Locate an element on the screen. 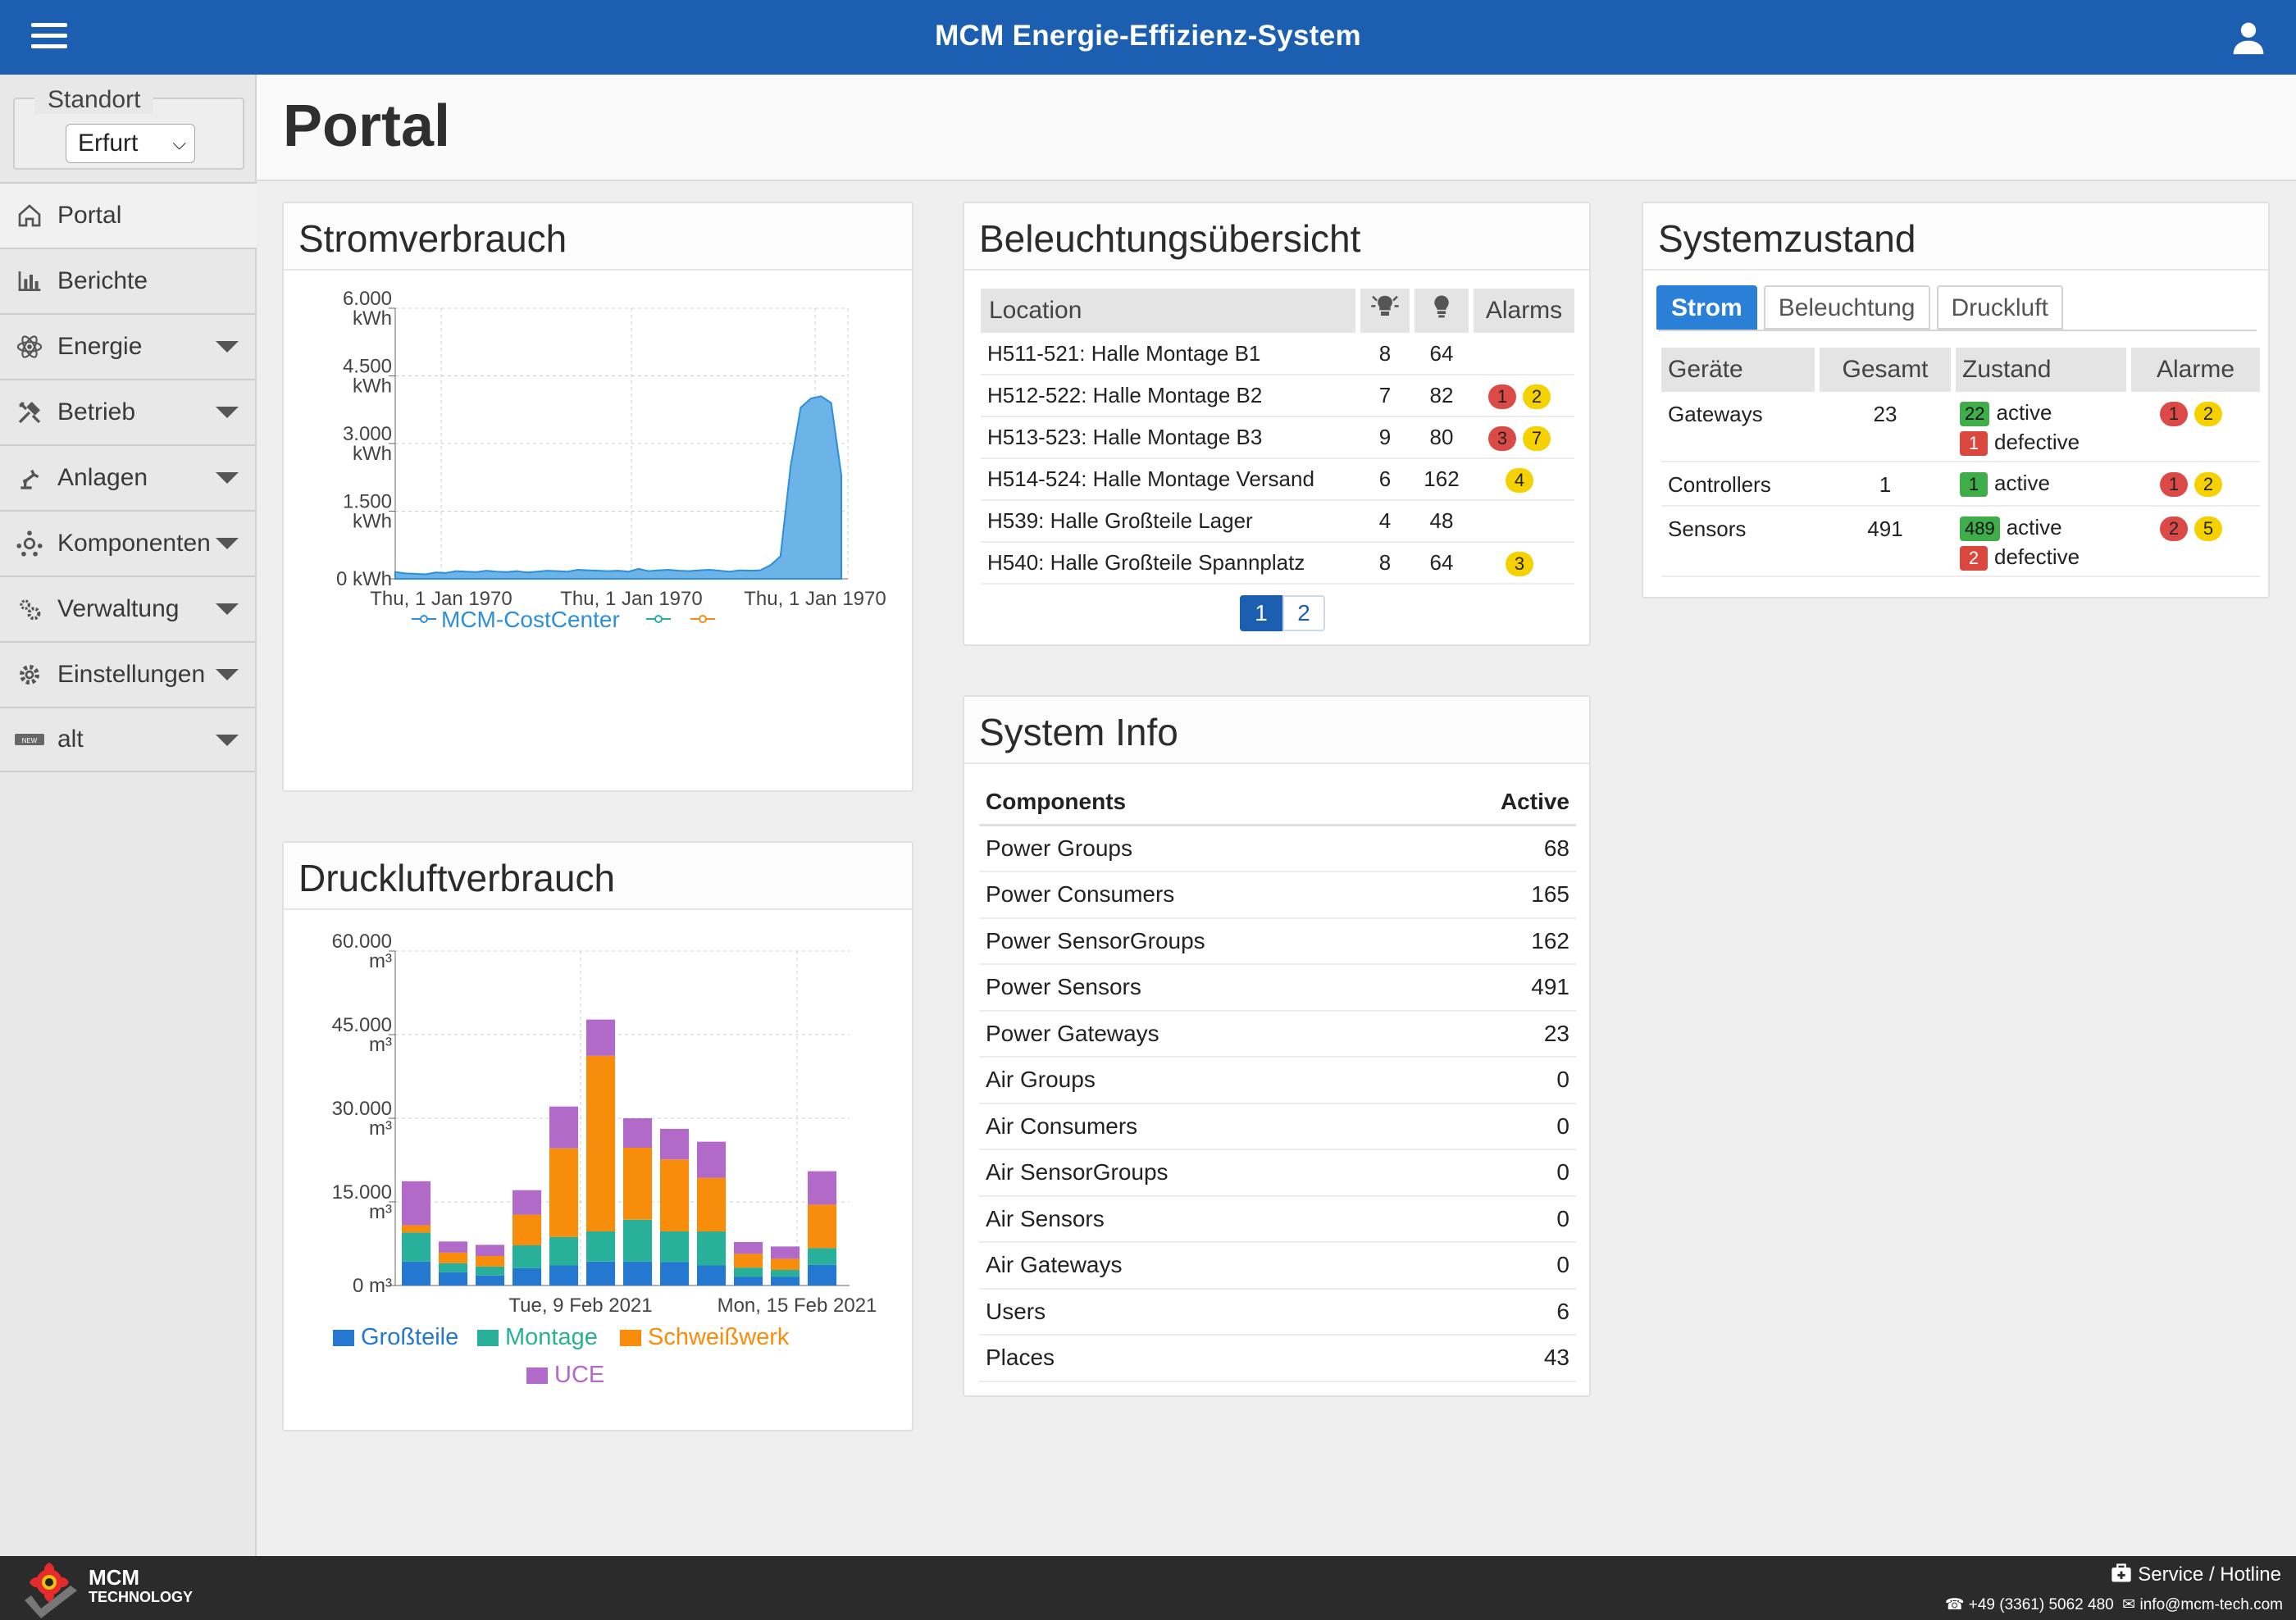 The width and height of the screenshot is (2296, 1620). table-row: H540: Halle Großteile Spannplatz 8 64 3 is located at coordinates (1277, 563).